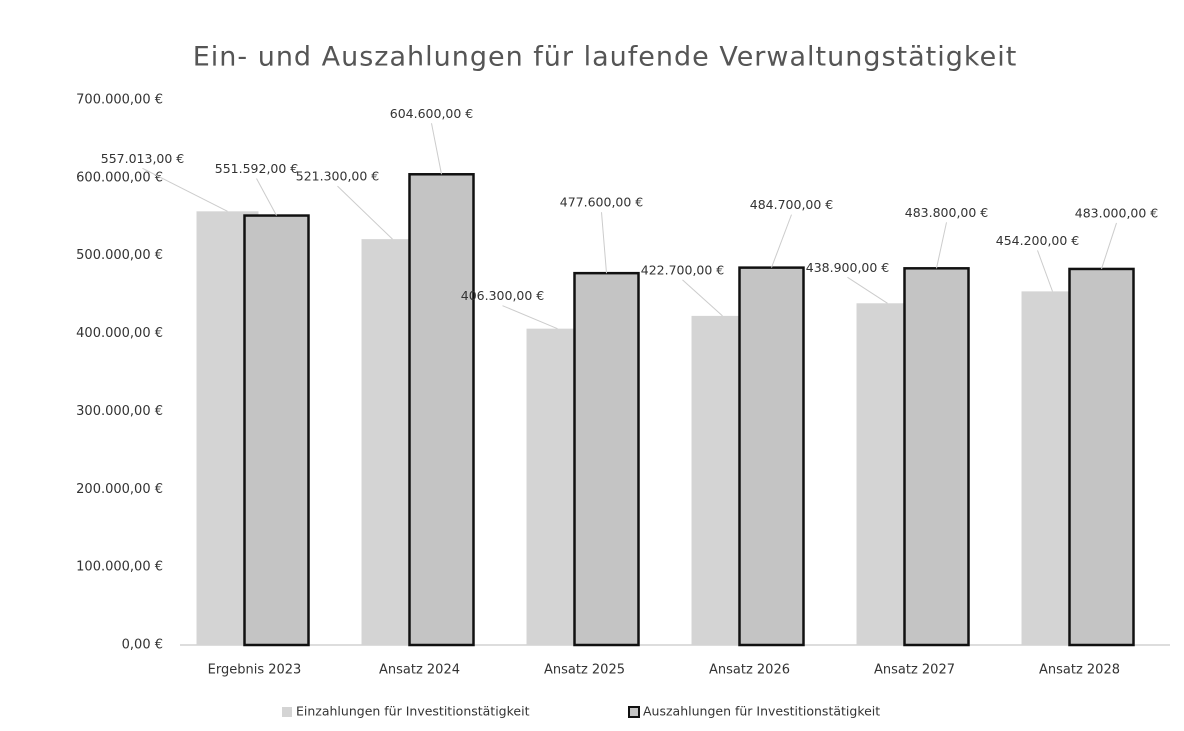 This screenshot has width=1184, height=731. Describe the element at coordinates (119, 567) in the screenshot. I see `y-tick-label: 100.000,00 €` at that location.